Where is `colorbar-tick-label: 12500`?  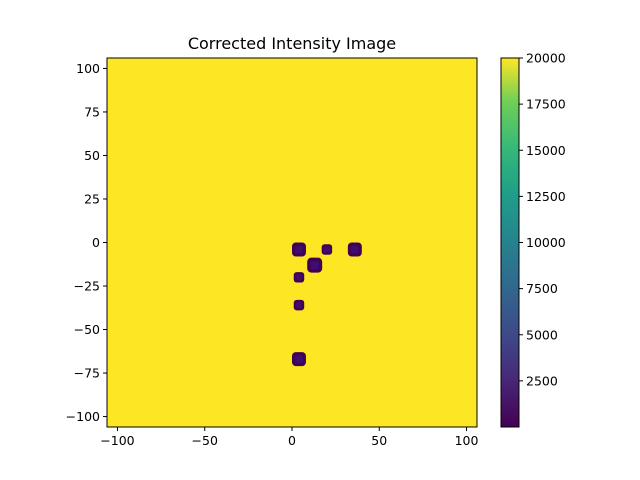 colorbar-tick-label: 12500 is located at coordinates (546, 196).